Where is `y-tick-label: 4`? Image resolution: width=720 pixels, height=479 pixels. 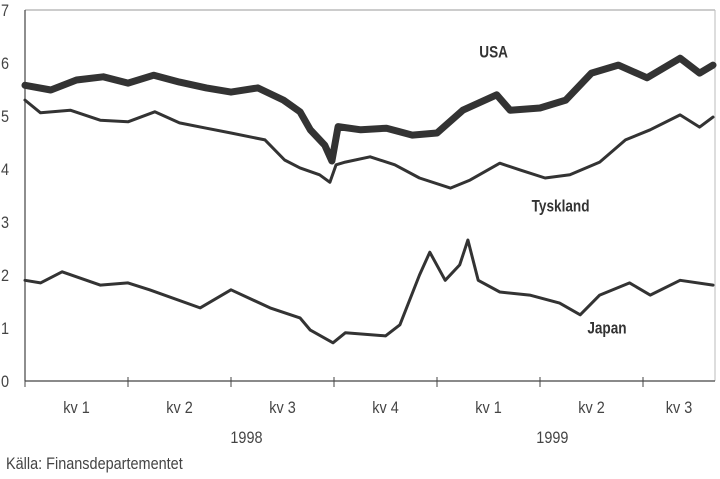 y-tick-label: 4 is located at coordinates (5, 170).